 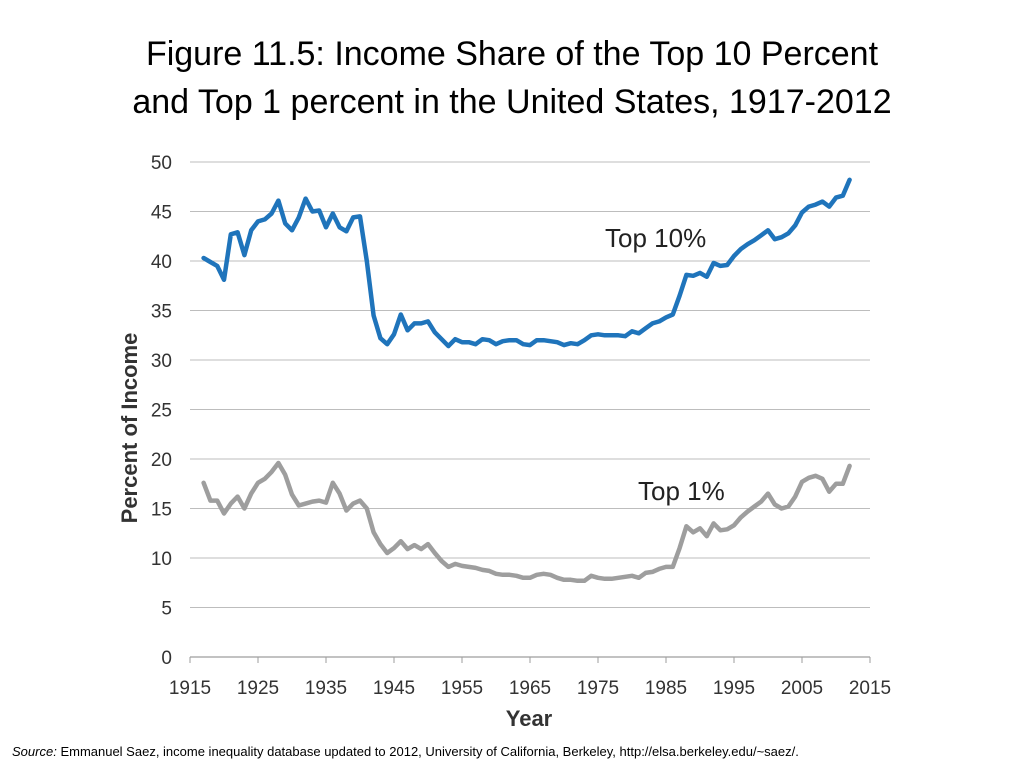 What do you see at coordinates (161, 312) in the screenshot?
I see `y-tick-label: 35` at bounding box center [161, 312].